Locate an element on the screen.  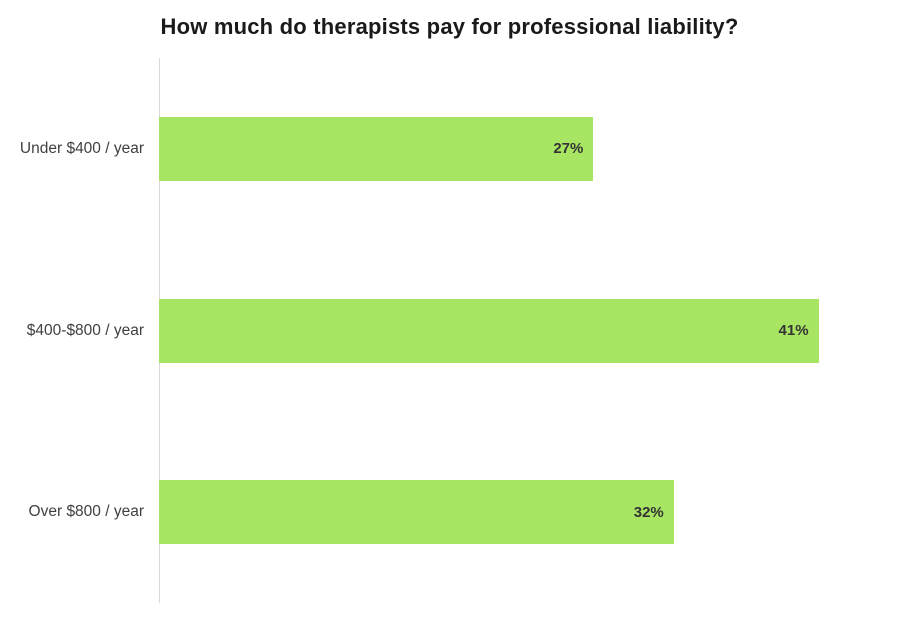
value-label: 41% is located at coordinates (793, 330).